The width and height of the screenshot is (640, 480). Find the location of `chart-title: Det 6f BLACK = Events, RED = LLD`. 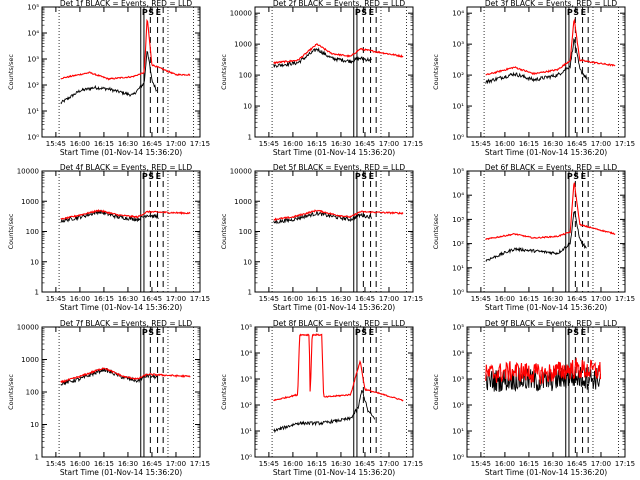

chart-title: Det 6f BLACK = Events, RED = LLD is located at coordinates (551, 167).